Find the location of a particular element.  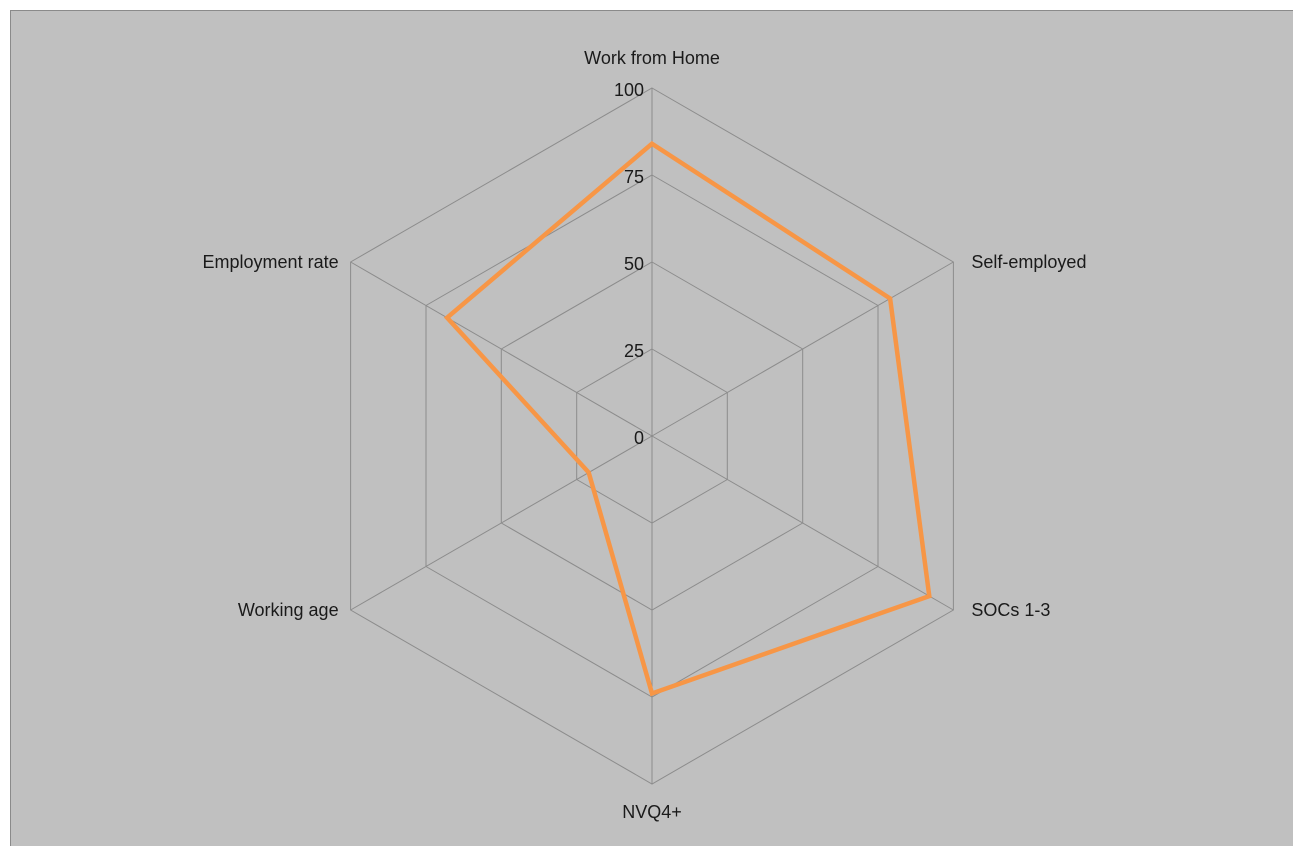

category-label-1: Self-employed is located at coordinates (1028, 262).